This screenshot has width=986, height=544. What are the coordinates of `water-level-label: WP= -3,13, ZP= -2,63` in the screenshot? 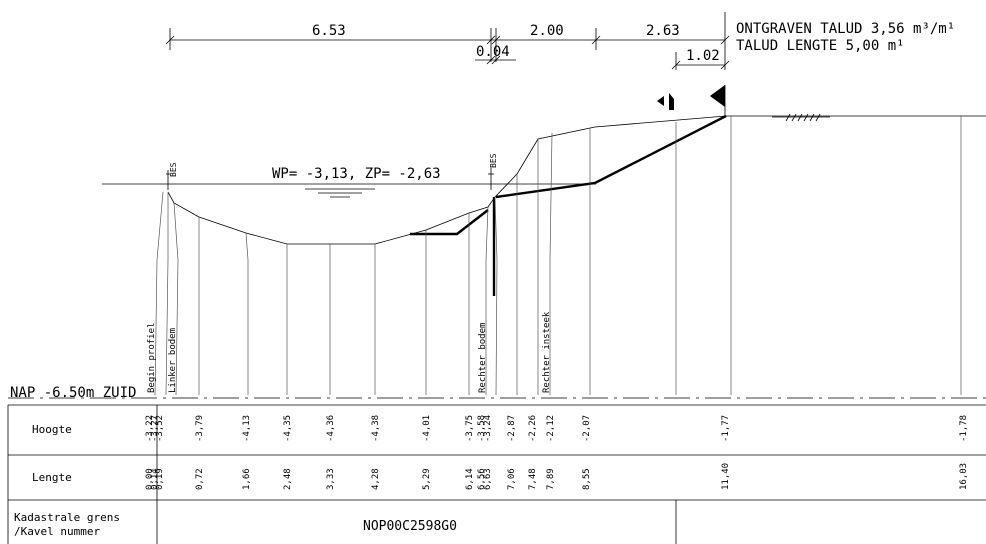 It's located at (356, 174).